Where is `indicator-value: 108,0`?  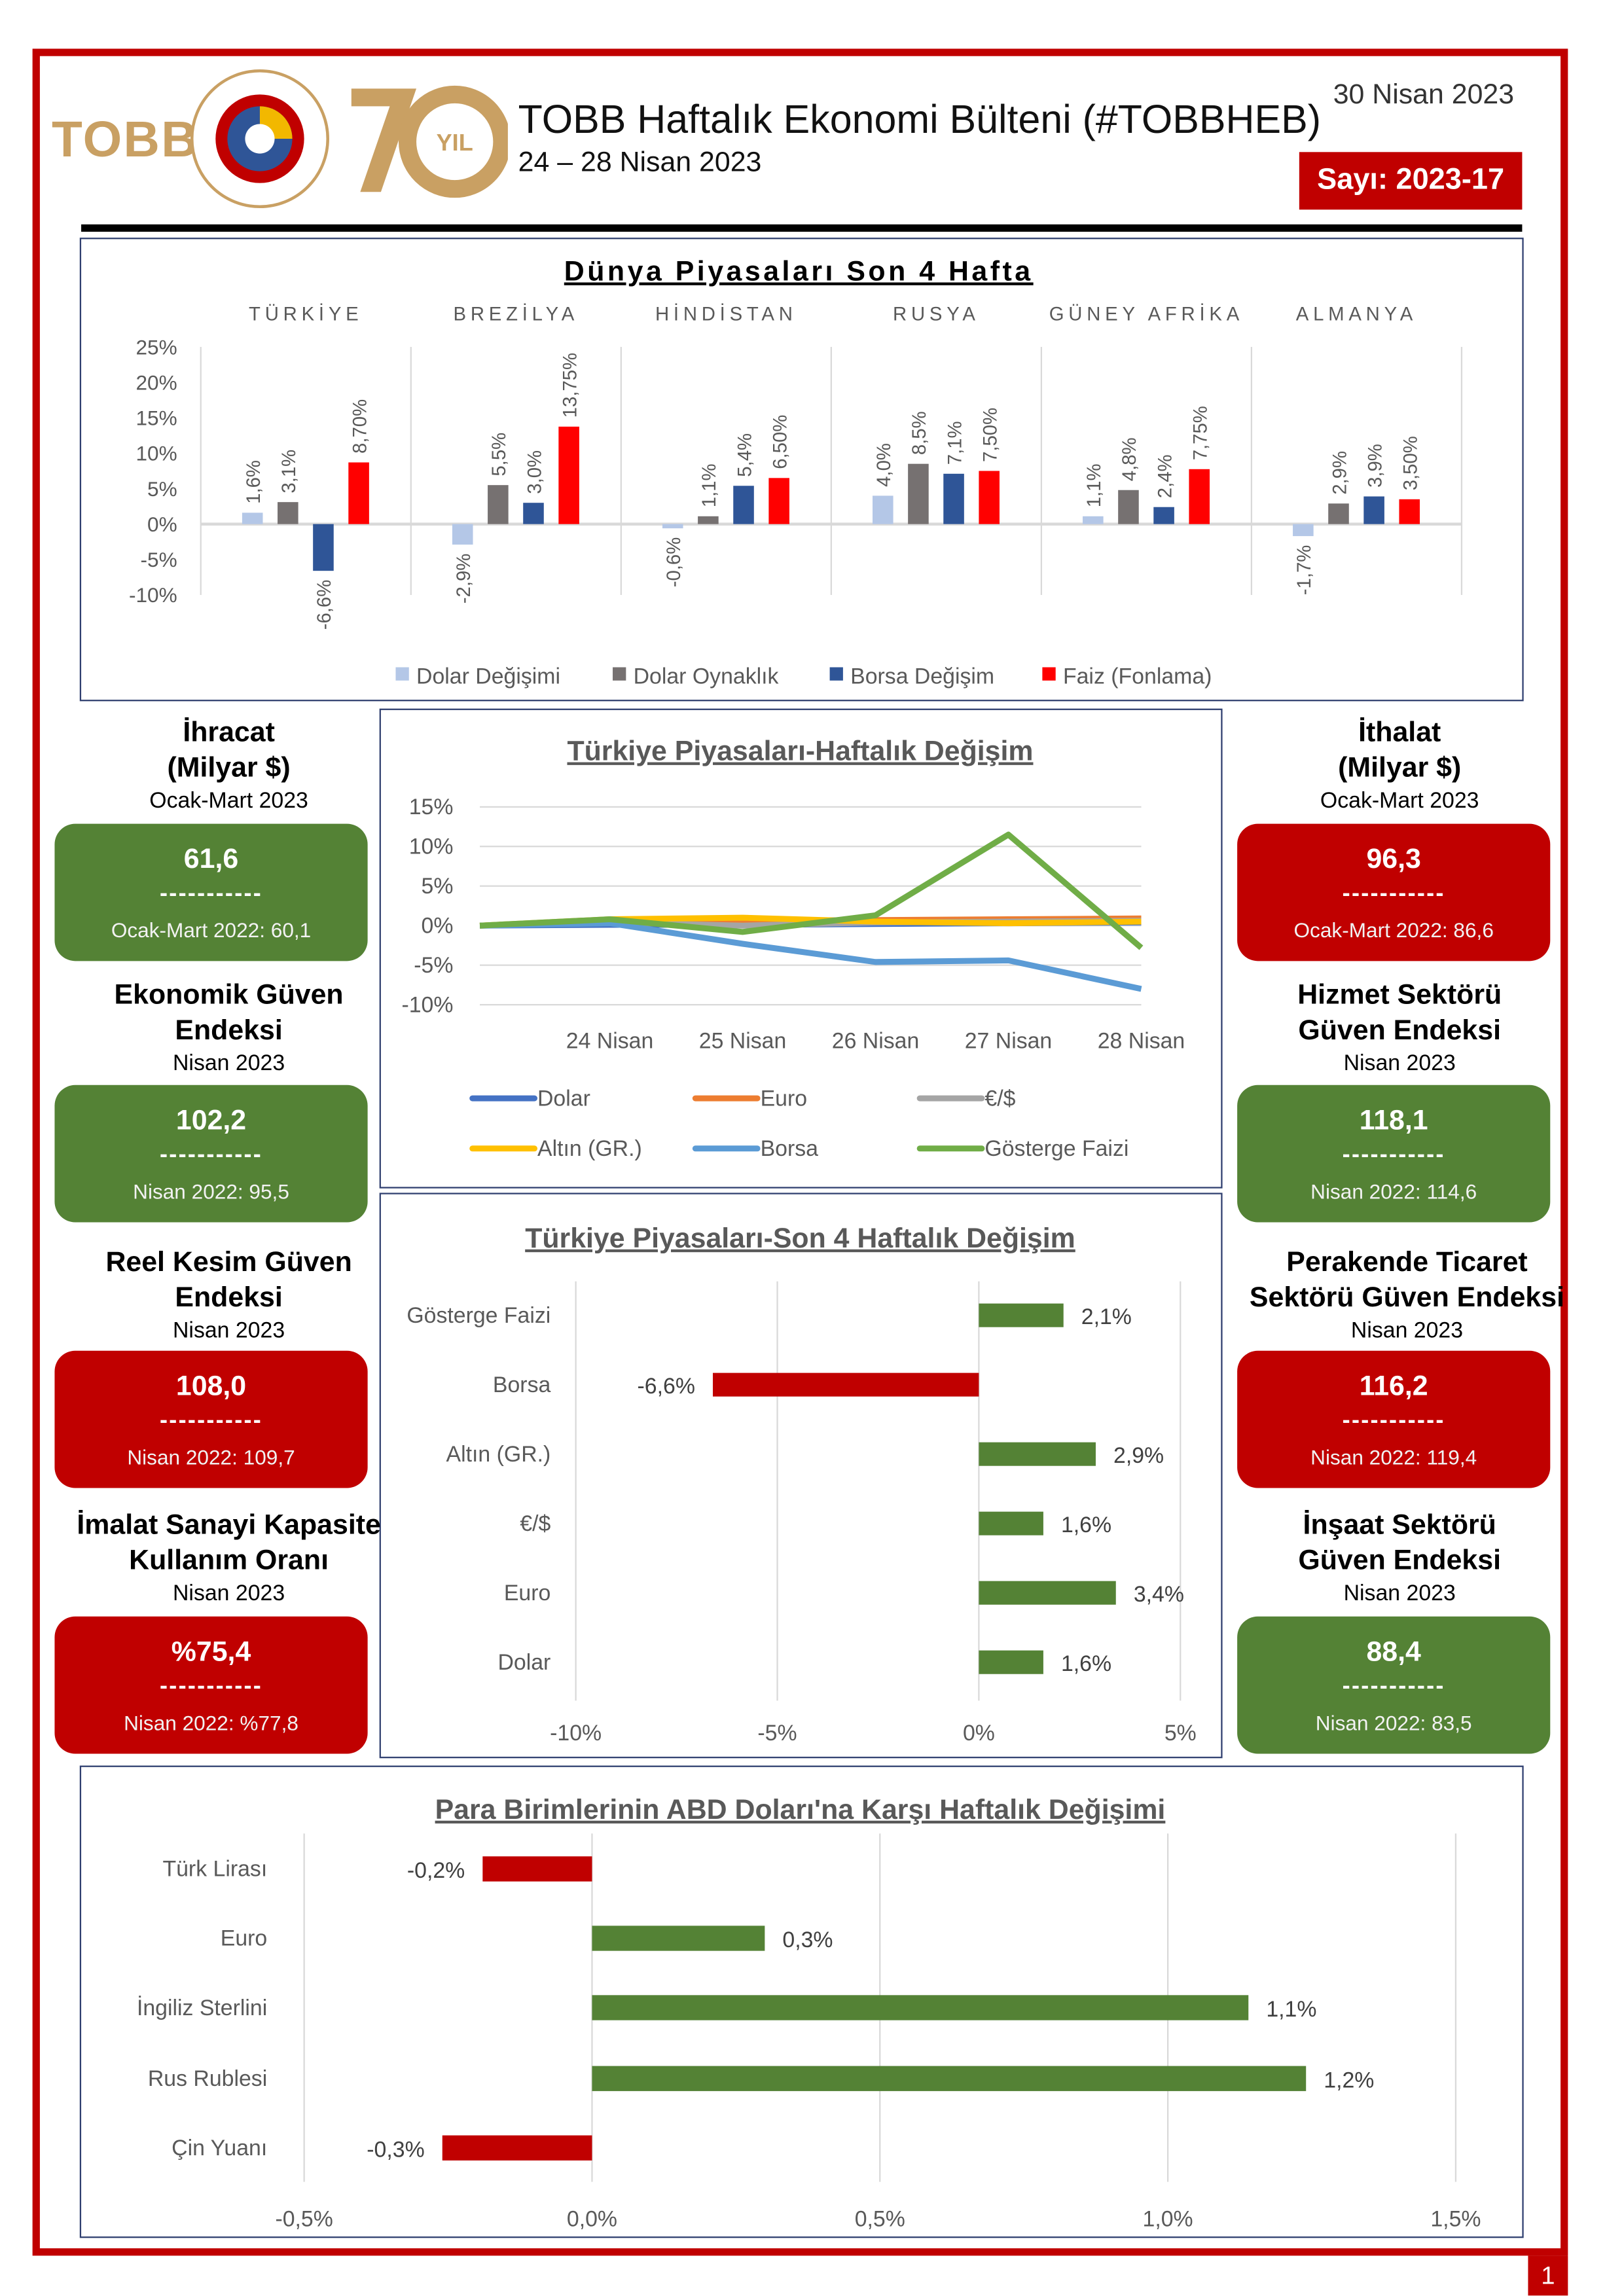 indicator-value: 108,0 is located at coordinates (211, 1387).